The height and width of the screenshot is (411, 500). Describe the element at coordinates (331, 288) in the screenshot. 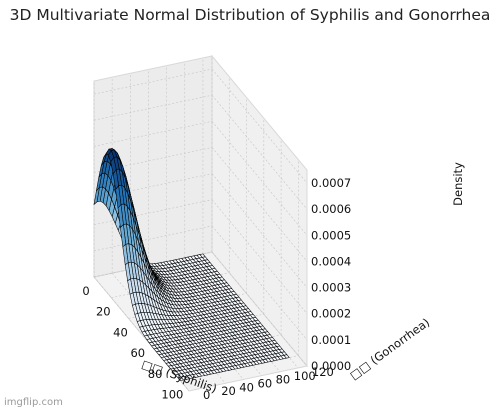

I see `z-tick-label: 0.0003` at that location.